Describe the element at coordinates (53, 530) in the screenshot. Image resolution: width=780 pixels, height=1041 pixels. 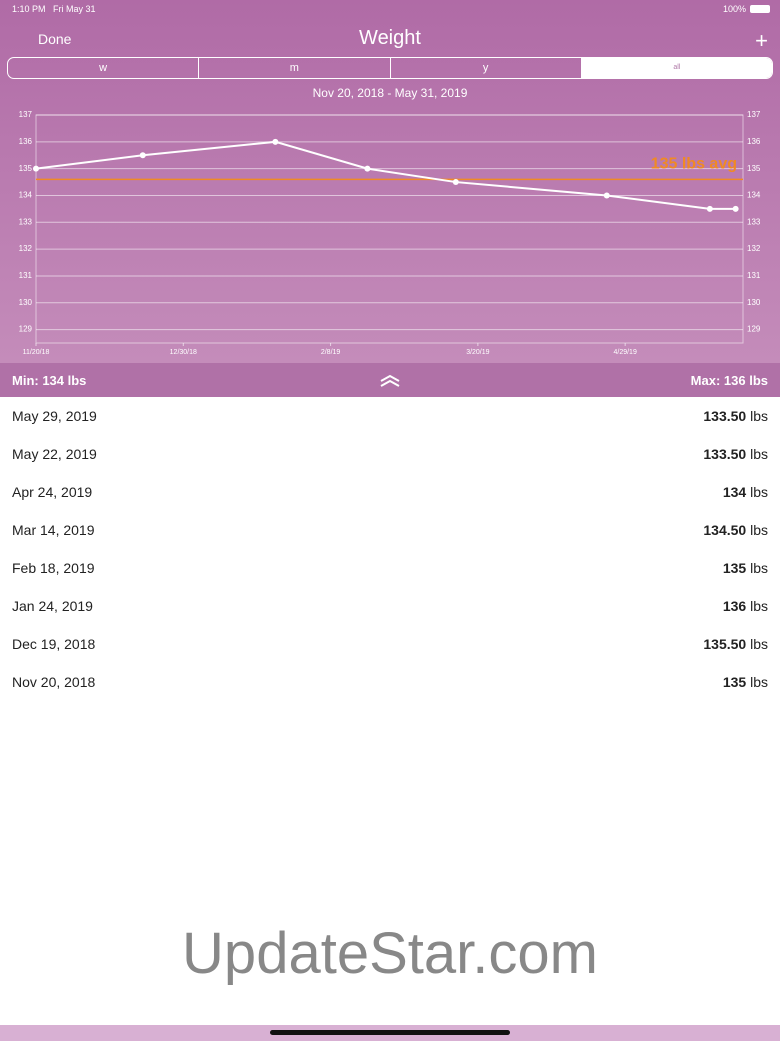
I see `entry-date: Mar 14, 2019` at that location.